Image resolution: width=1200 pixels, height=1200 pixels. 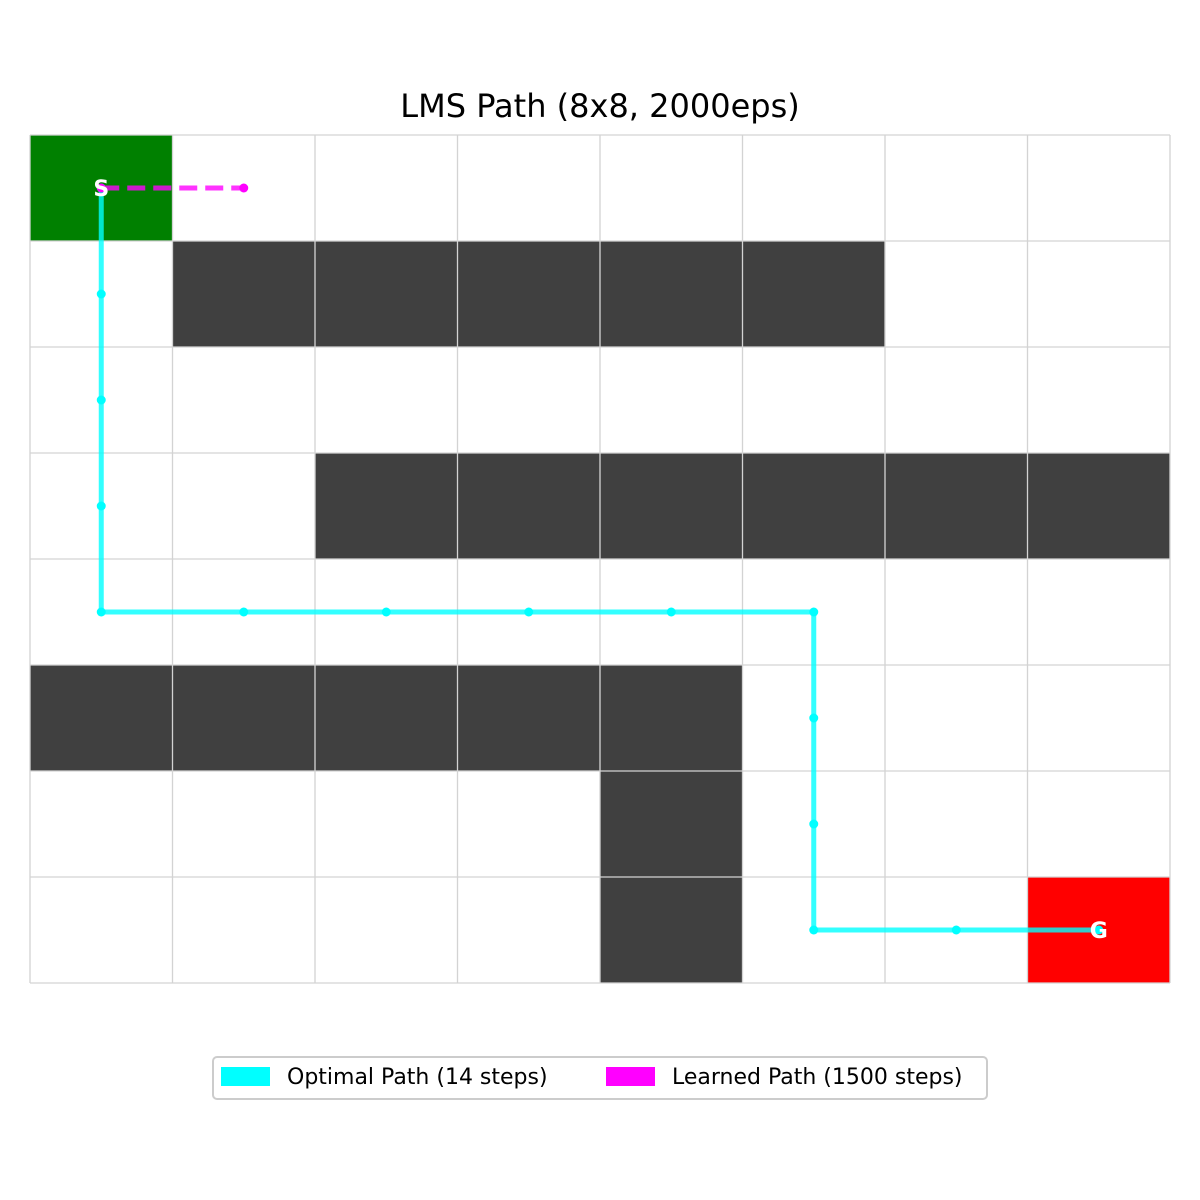 I want to click on legend-label-learned: Learned Path (1500 steps), so click(x=817, y=1077).